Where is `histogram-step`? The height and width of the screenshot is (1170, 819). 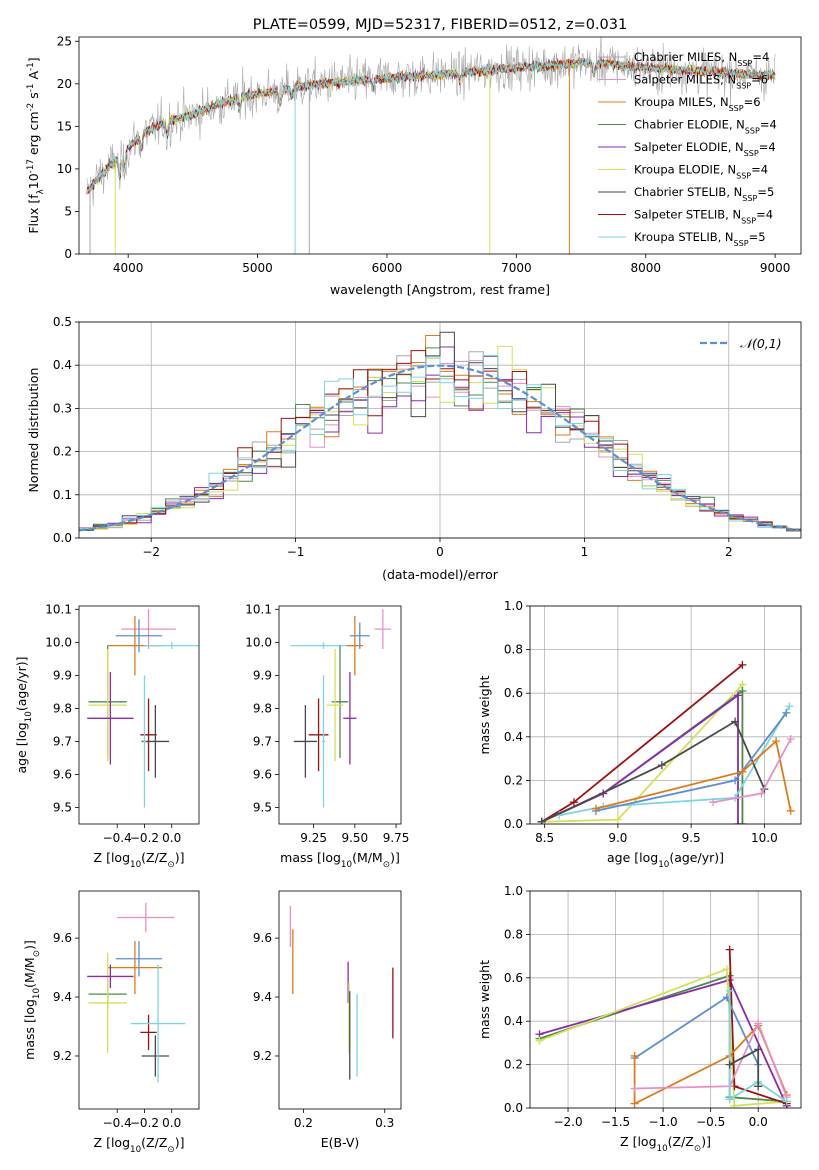 histogram-step is located at coordinates (440, 444).